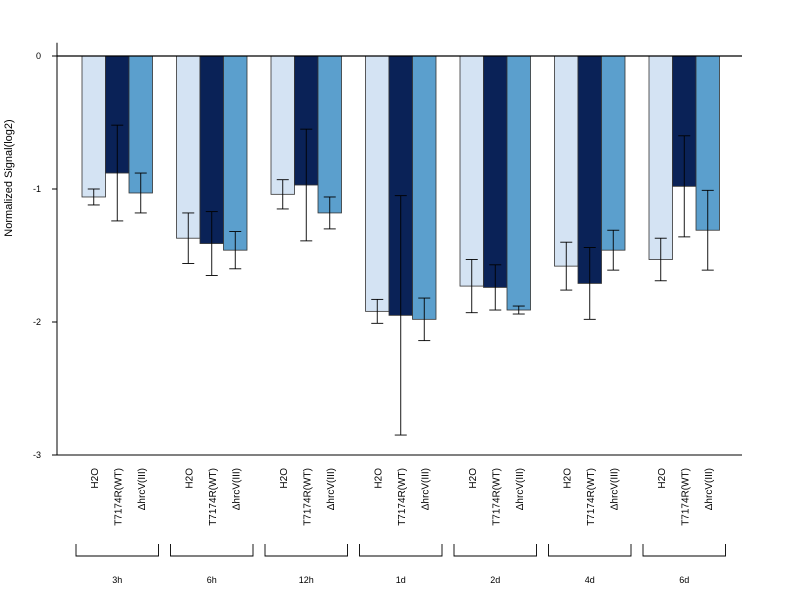 The width and height of the screenshot is (800, 600). What do you see at coordinates (684, 580) in the screenshot?
I see `group-label: 6d` at bounding box center [684, 580].